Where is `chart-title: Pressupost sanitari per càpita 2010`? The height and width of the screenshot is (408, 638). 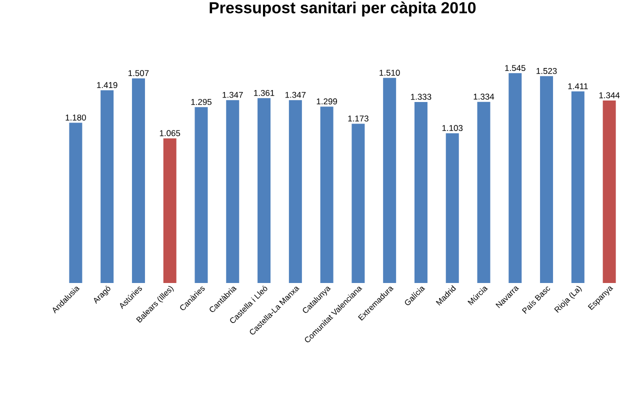 chart-title: Pressupost sanitari per càpita 2010 is located at coordinates (343, 9).